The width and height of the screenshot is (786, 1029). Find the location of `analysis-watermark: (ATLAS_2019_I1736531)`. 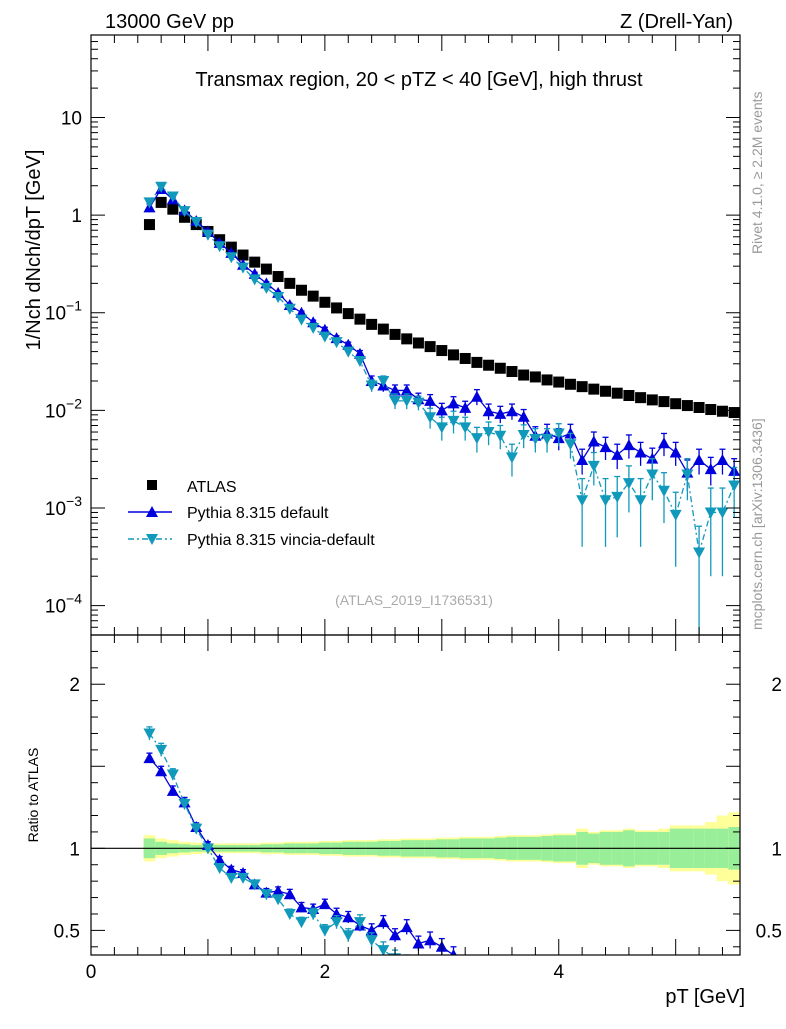

analysis-watermark: (ATLAS_2019_I1736531) is located at coordinates (414, 600).